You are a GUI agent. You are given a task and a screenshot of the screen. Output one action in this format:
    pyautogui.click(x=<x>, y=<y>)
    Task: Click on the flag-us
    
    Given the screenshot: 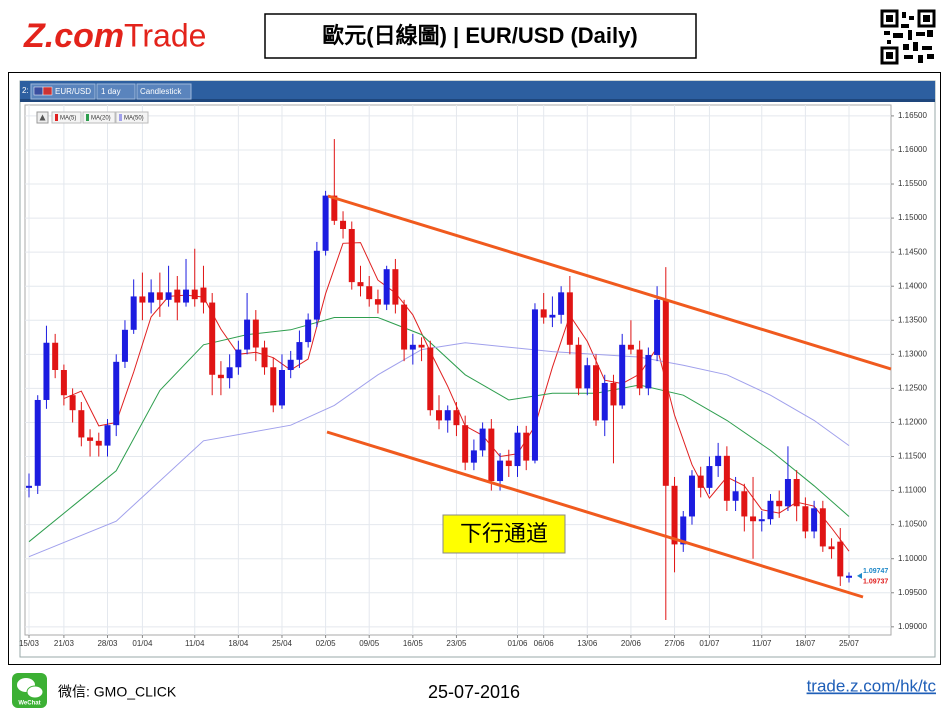 What is the action you would take?
    pyautogui.click(x=47, y=91)
    